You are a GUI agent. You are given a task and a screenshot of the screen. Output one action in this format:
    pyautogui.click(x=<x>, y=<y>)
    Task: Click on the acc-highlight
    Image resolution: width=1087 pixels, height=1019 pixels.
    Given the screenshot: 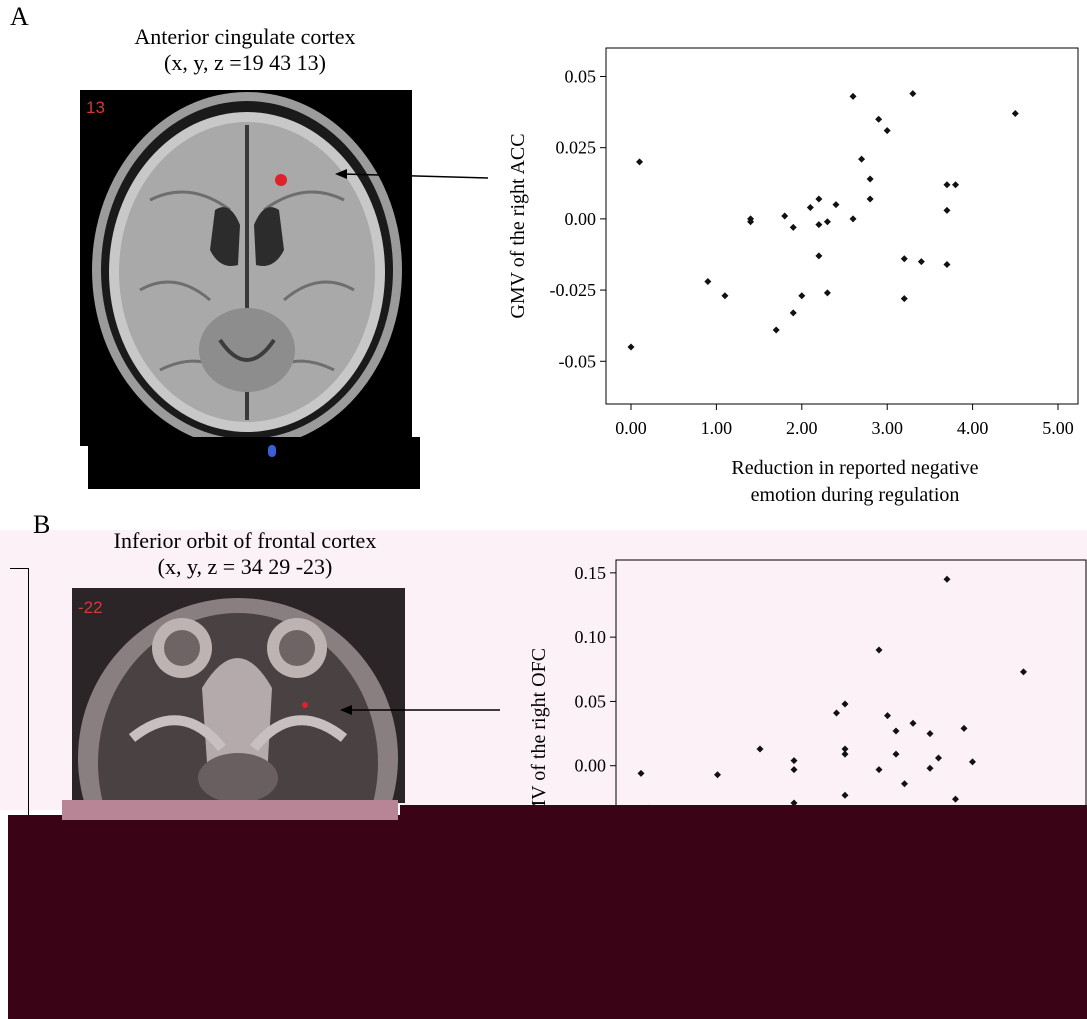 What is the action you would take?
    pyautogui.click(x=281, y=180)
    